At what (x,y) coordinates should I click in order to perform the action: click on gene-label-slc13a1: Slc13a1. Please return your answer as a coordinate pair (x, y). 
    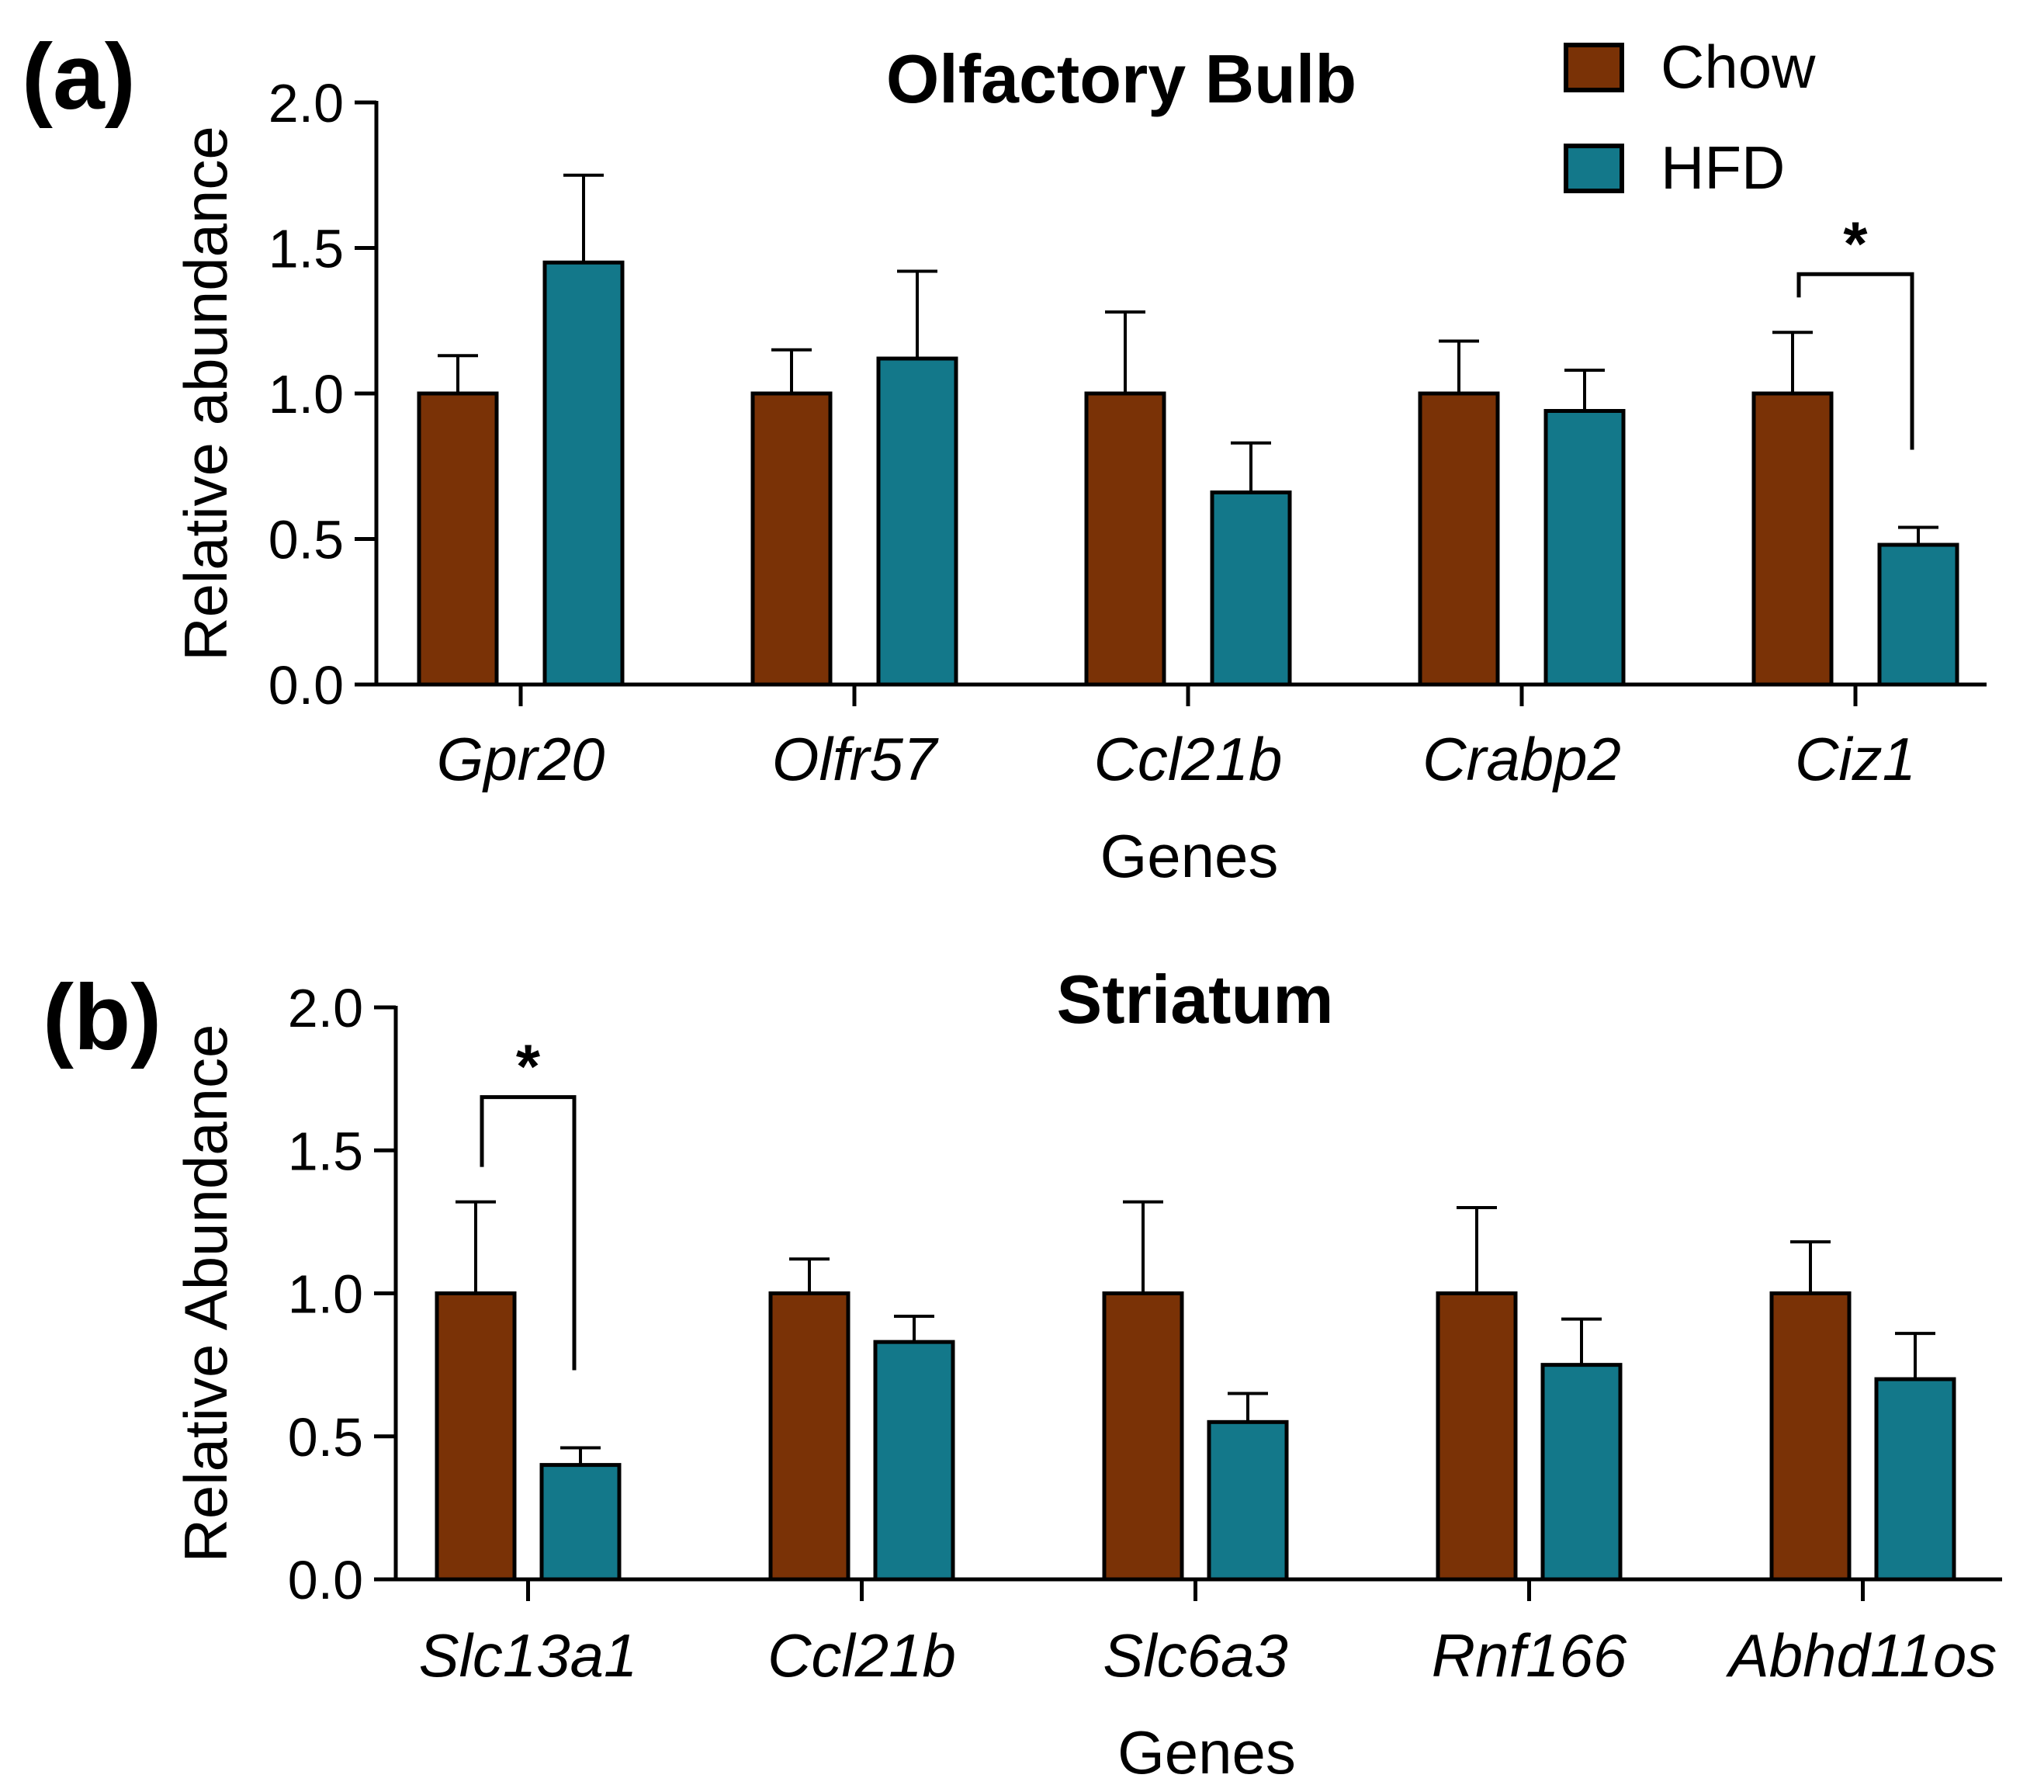
    Looking at the image, I should click on (528, 1655).